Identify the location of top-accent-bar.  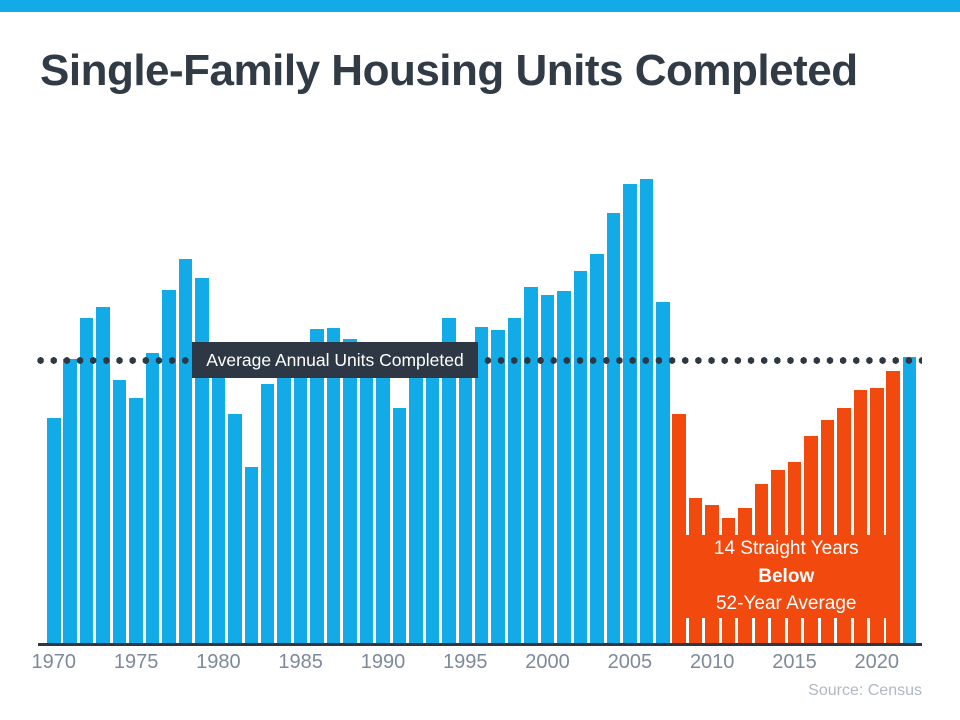
(480, 6).